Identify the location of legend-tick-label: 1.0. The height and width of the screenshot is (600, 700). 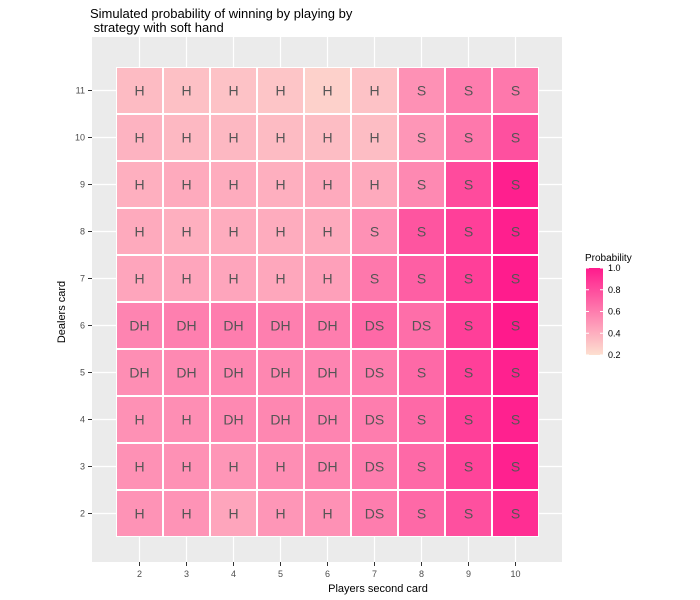
(614, 268).